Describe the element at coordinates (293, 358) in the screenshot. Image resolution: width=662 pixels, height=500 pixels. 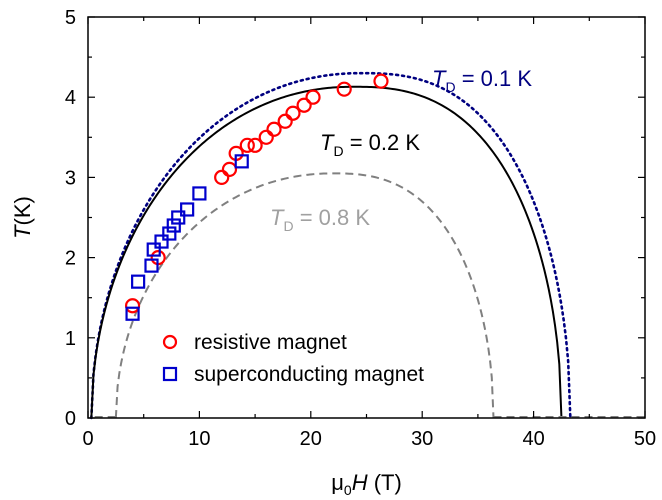
I see `legend: resistive magnet superconducting magnet` at that location.